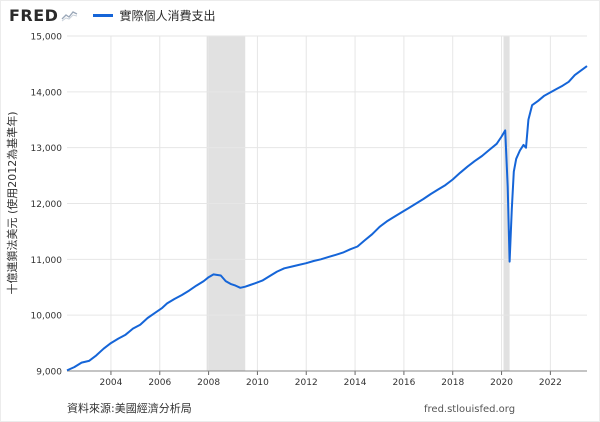  I want to click on x-tick-label: 2012, so click(306, 383).